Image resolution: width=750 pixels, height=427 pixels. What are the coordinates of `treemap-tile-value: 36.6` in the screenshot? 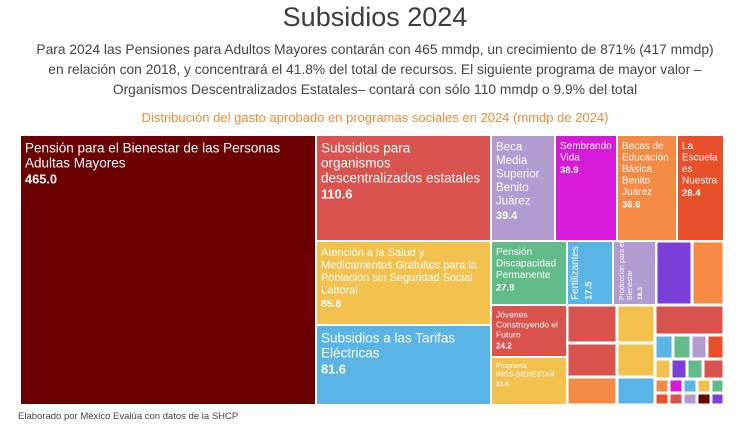 It's located at (631, 205).